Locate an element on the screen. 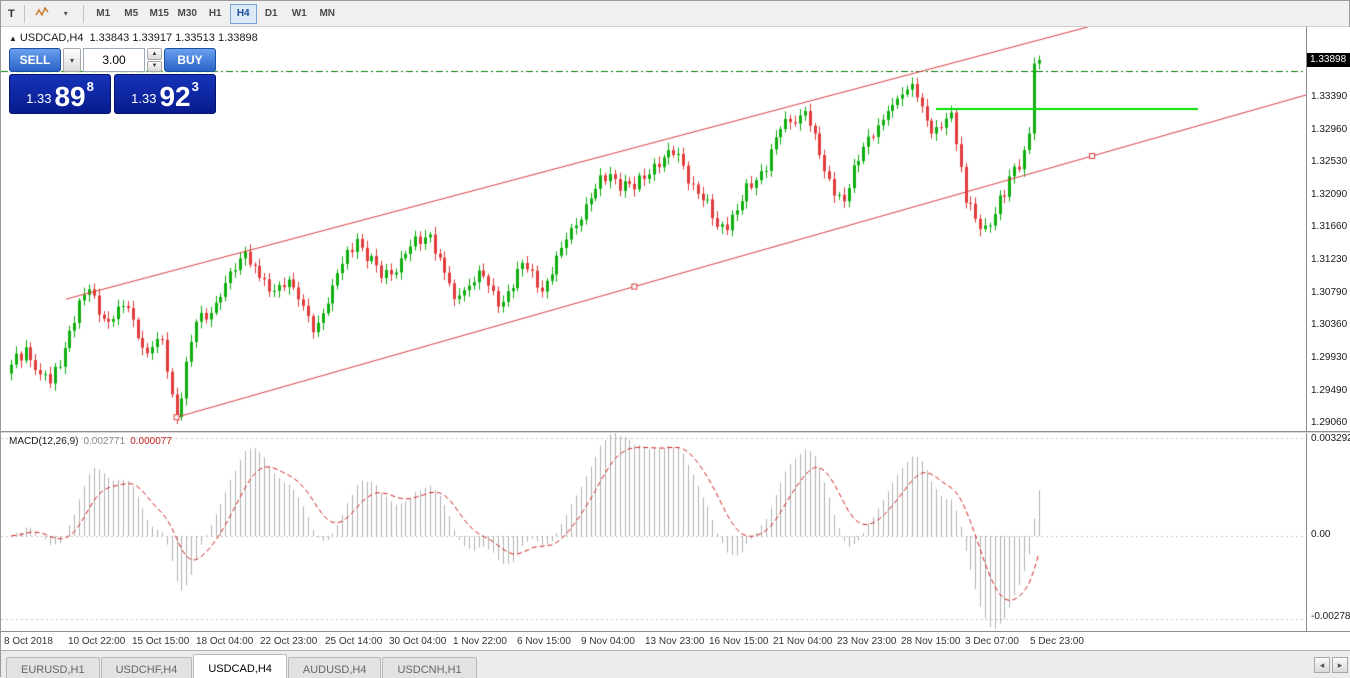  symbol-arrow-icon: ▲ is located at coordinates (13, 38).